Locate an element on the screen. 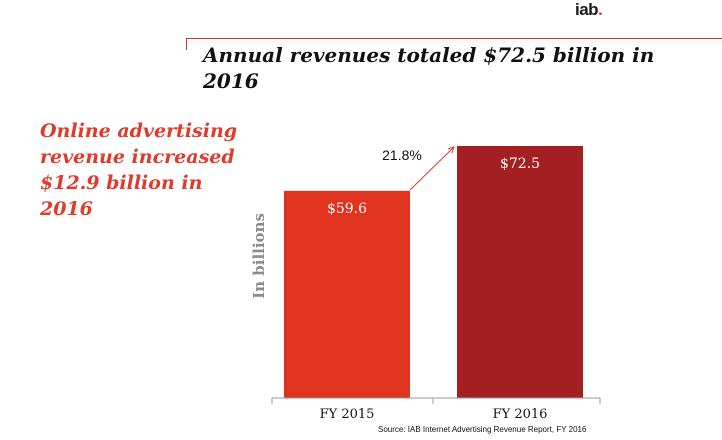  logo-text: iab is located at coordinates (587, 9).